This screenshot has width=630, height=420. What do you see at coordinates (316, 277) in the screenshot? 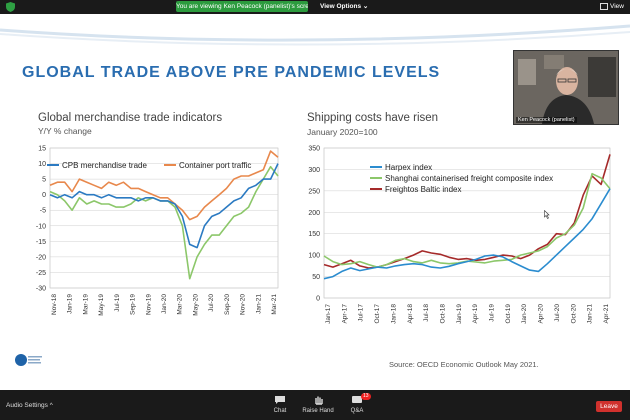
I see `chart2-y-tick-label: 50` at bounding box center [316, 277].